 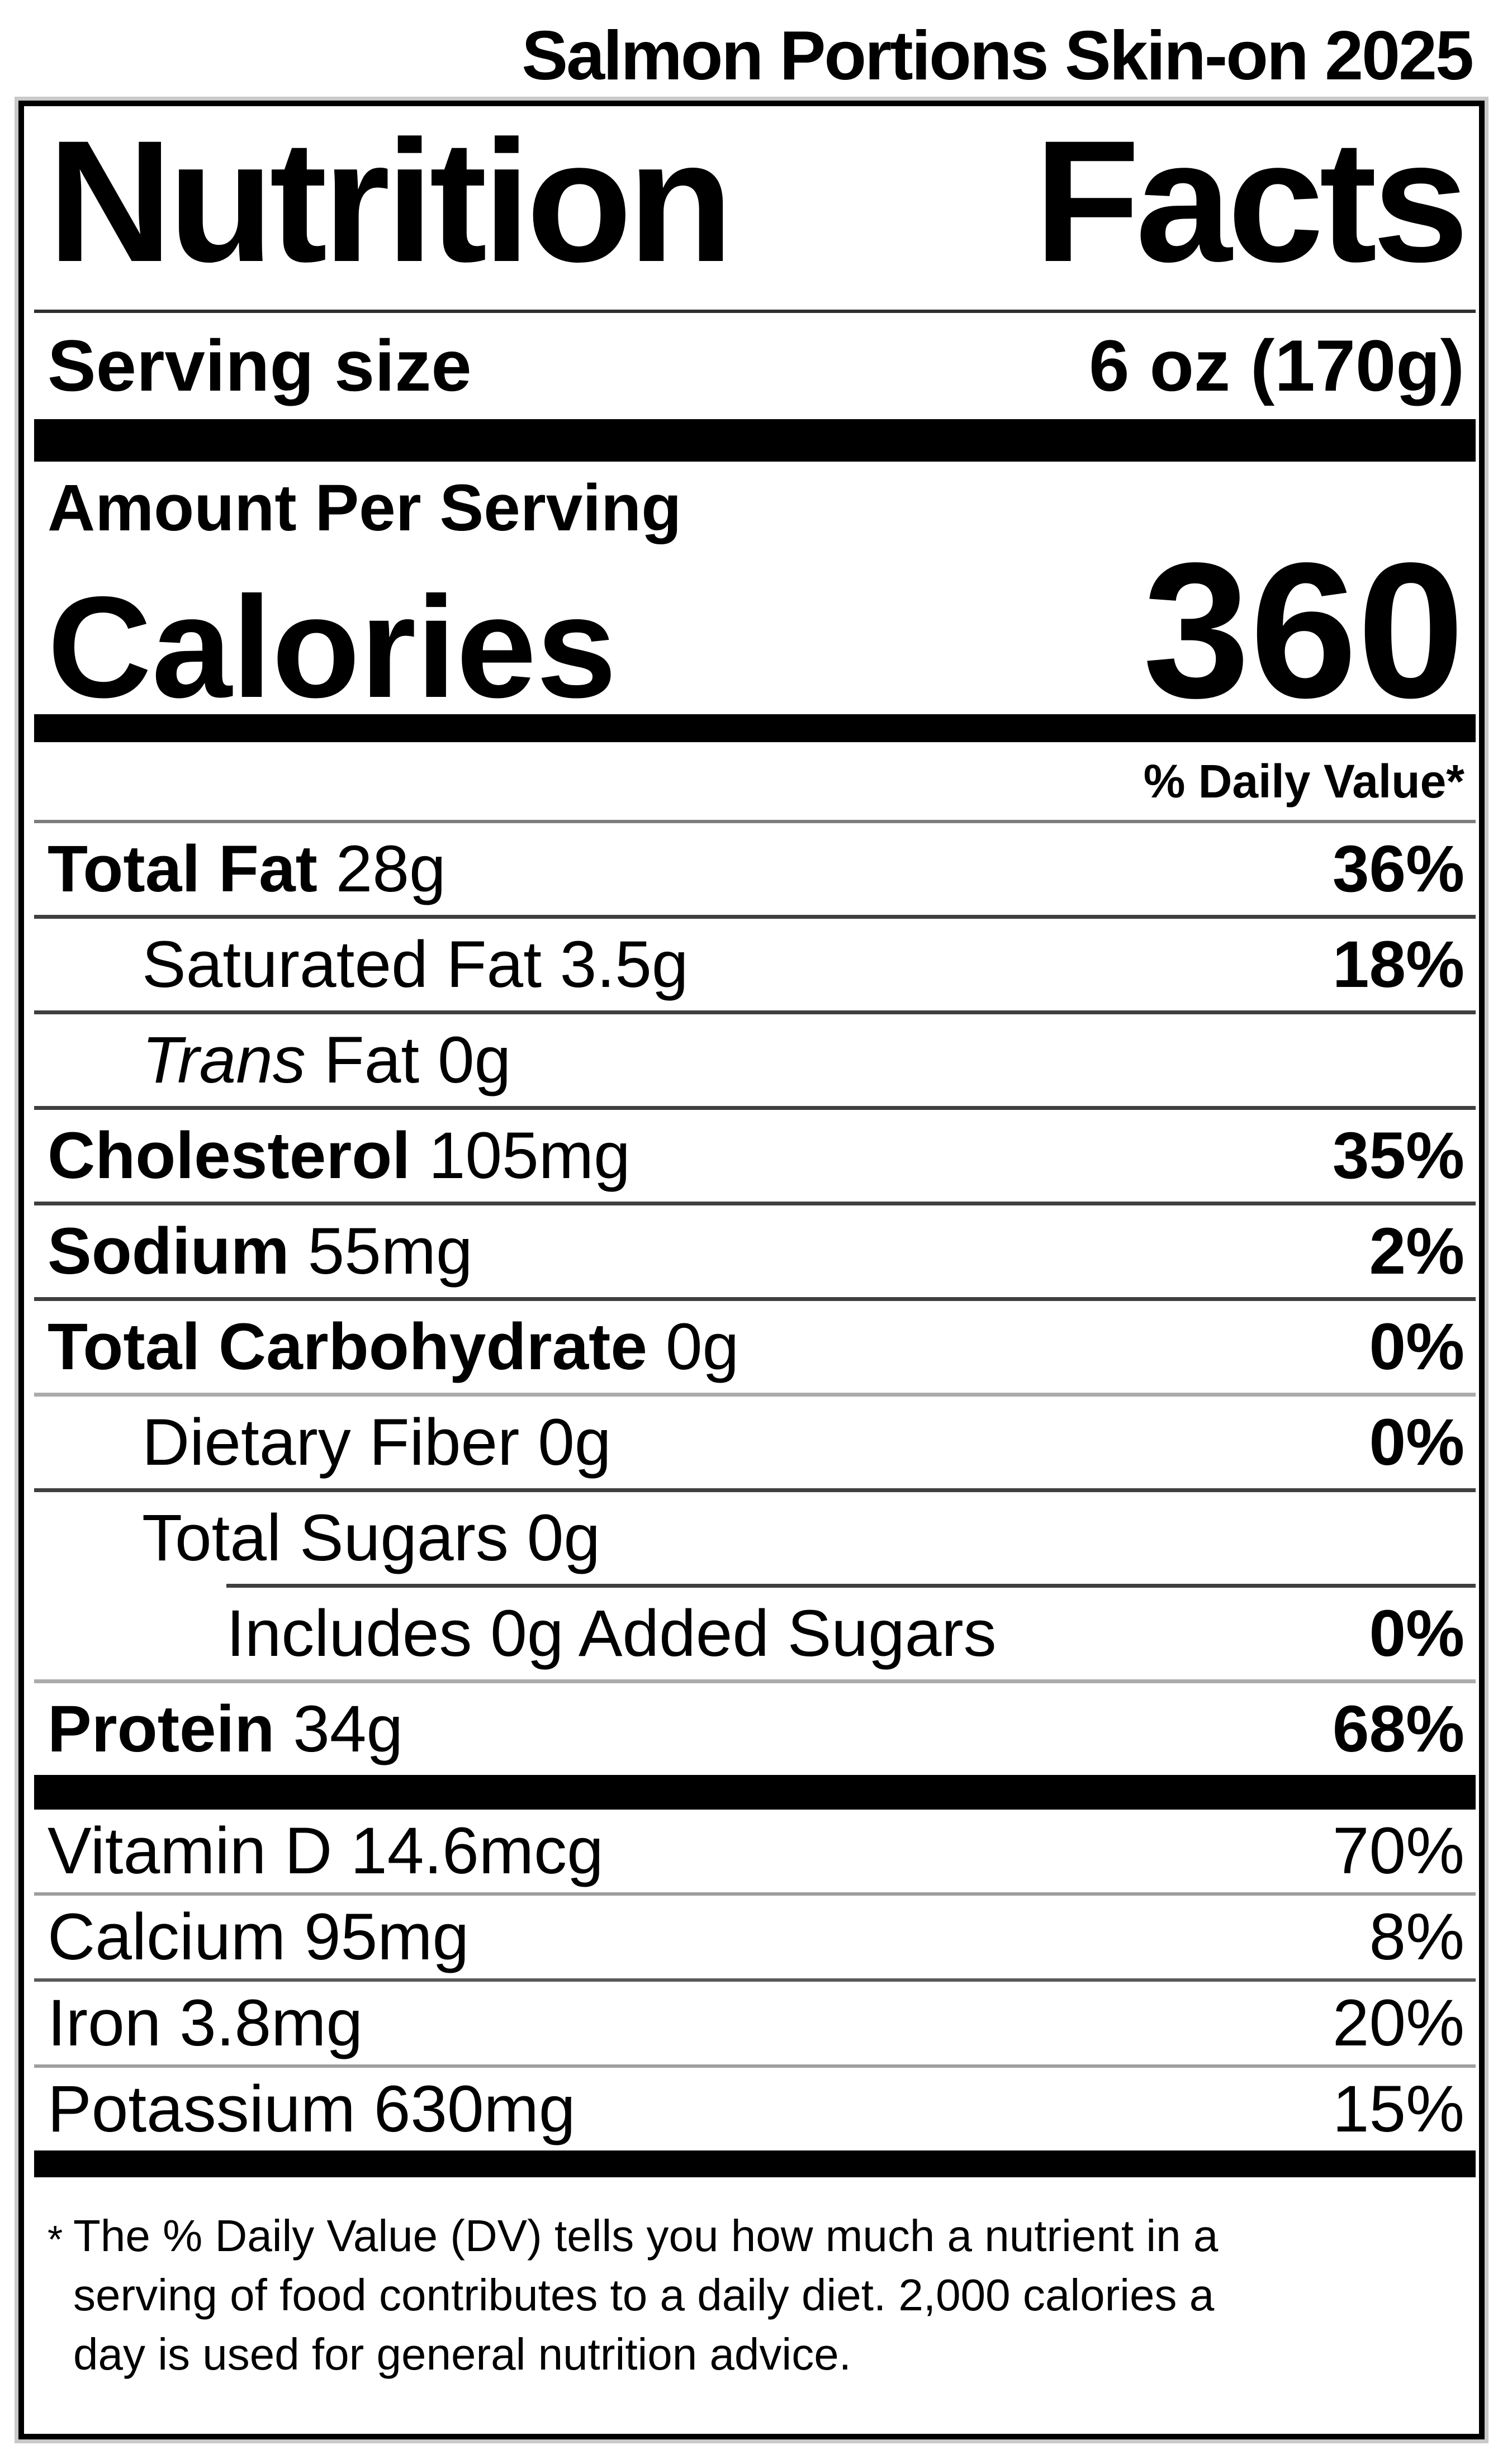 What do you see at coordinates (1416, 1937) in the screenshot?
I see `nutrient-dv: 8%` at bounding box center [1416, 1937].